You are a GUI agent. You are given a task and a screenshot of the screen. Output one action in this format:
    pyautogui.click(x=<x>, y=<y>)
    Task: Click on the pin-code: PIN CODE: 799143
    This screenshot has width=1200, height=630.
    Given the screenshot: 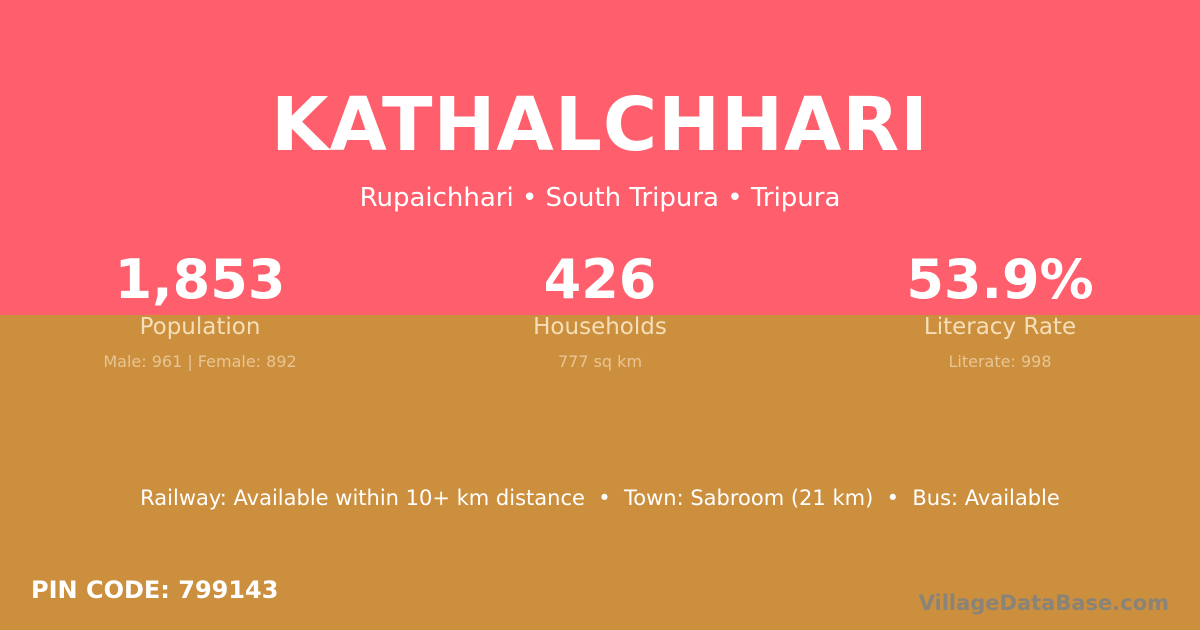 What is the action you would take?
    pyautogui.click(x=155, y=590)
    